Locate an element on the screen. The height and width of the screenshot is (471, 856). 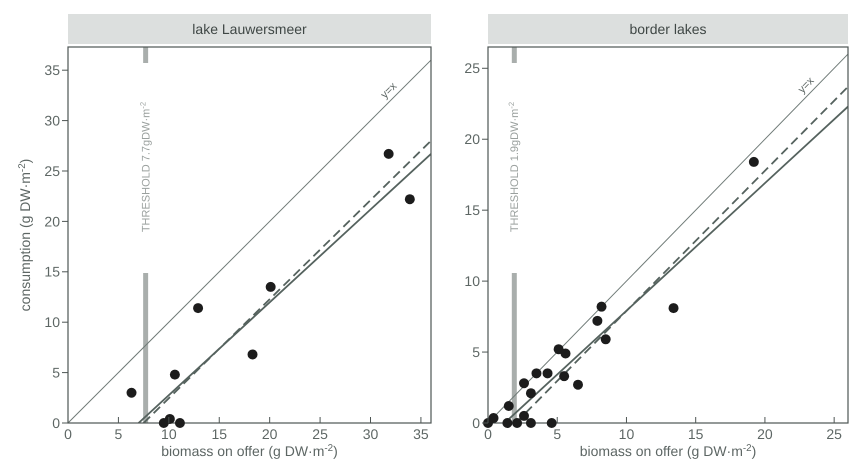
chart-title: lake Lauwersmeer is located at coordinates (250, 29).